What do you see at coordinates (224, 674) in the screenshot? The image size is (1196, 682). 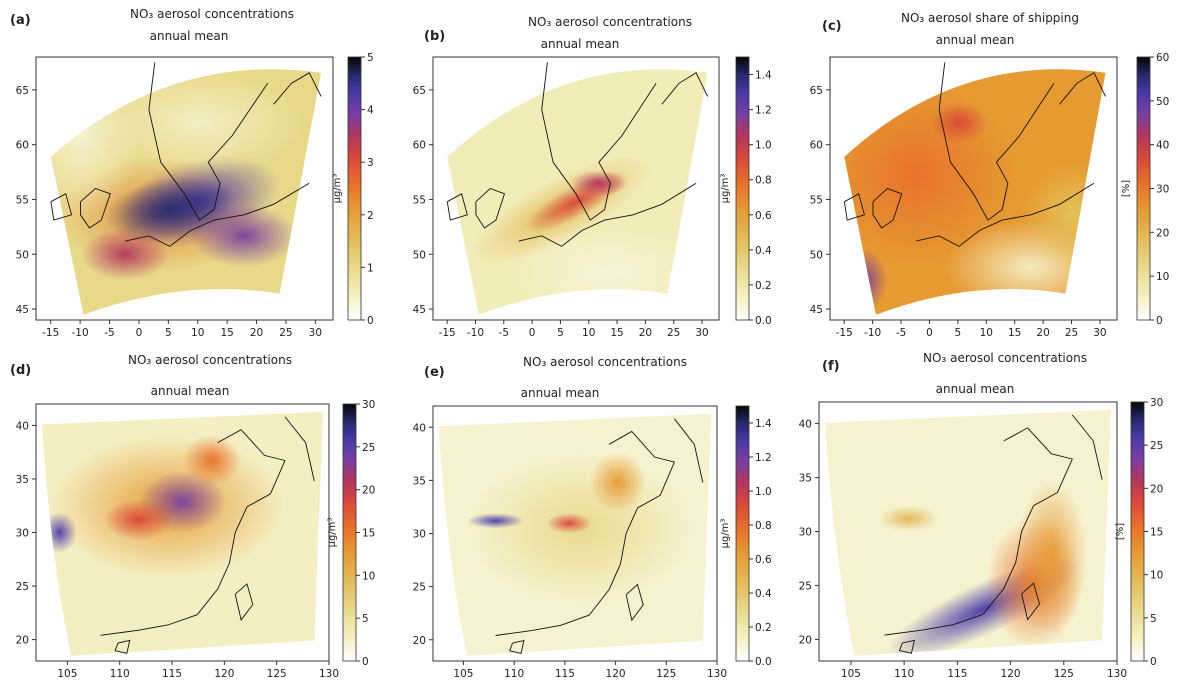 I see `x-tick-label: 120` at bounding box center [224, 674].